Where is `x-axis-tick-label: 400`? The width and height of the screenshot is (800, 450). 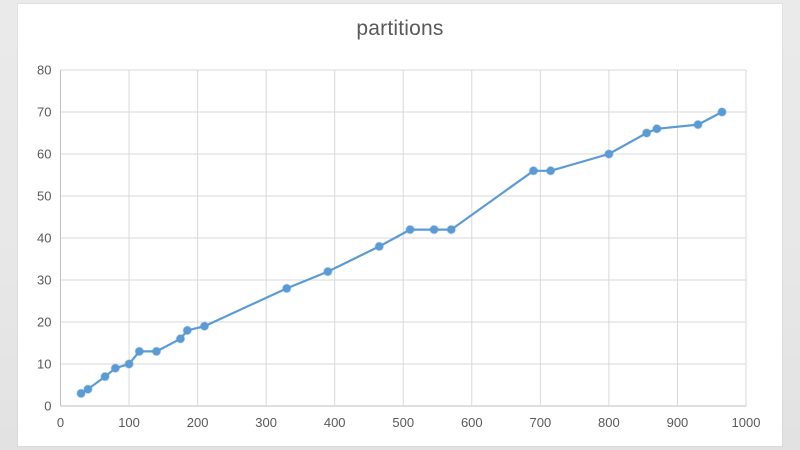
x-axis-tick-label: 400 is located at coordinates (335, 422).